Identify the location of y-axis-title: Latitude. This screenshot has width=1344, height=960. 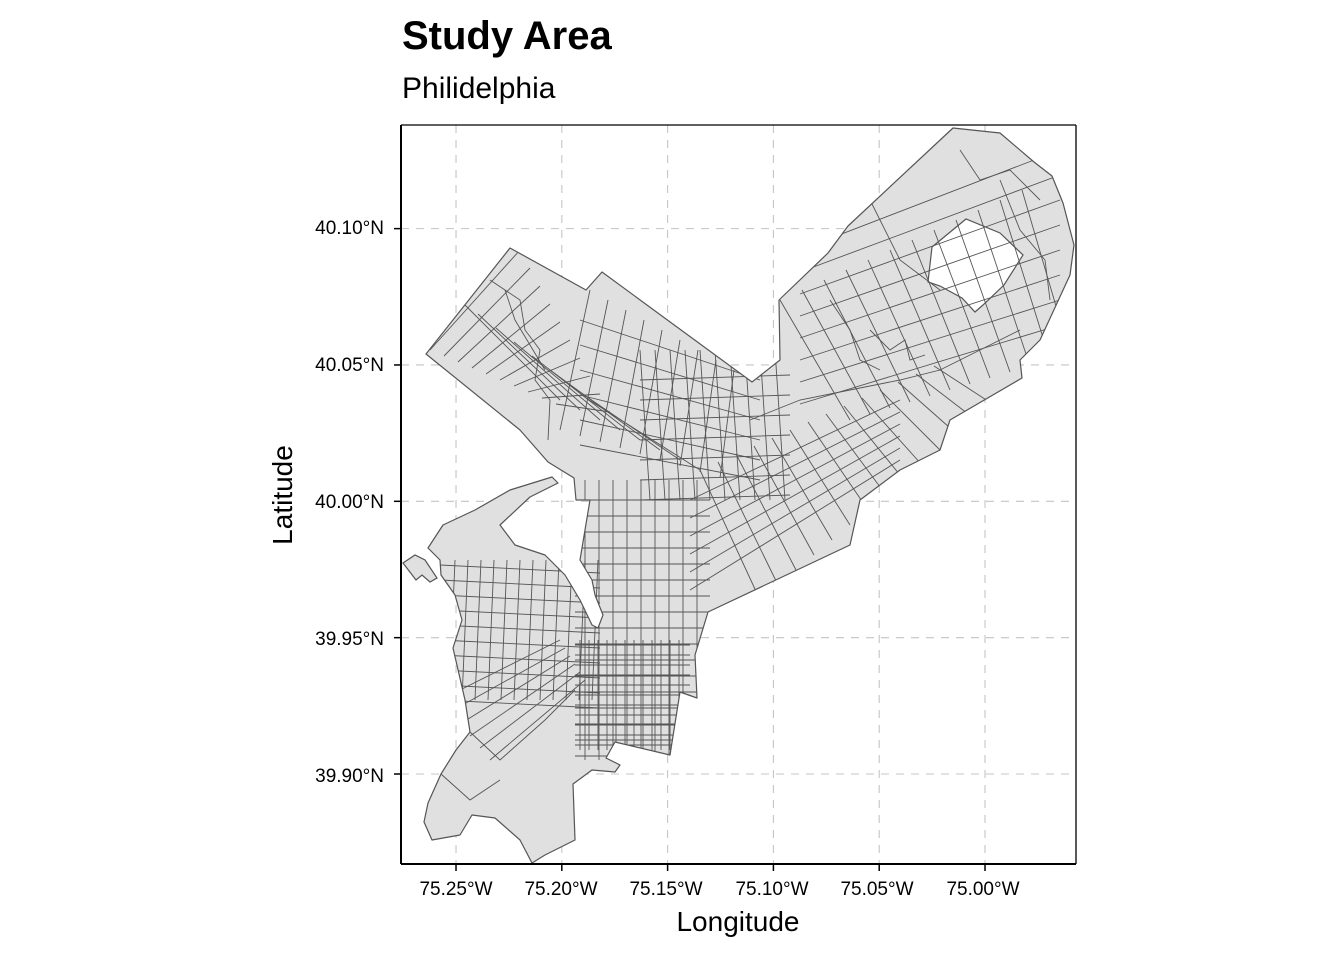
(282, 495).